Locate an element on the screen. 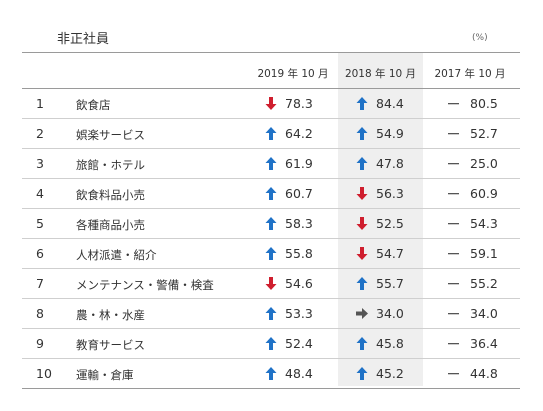 The width and height of the screenshot is (543, 411). value-cell: 54.3 is located at coordinates (484, 223).